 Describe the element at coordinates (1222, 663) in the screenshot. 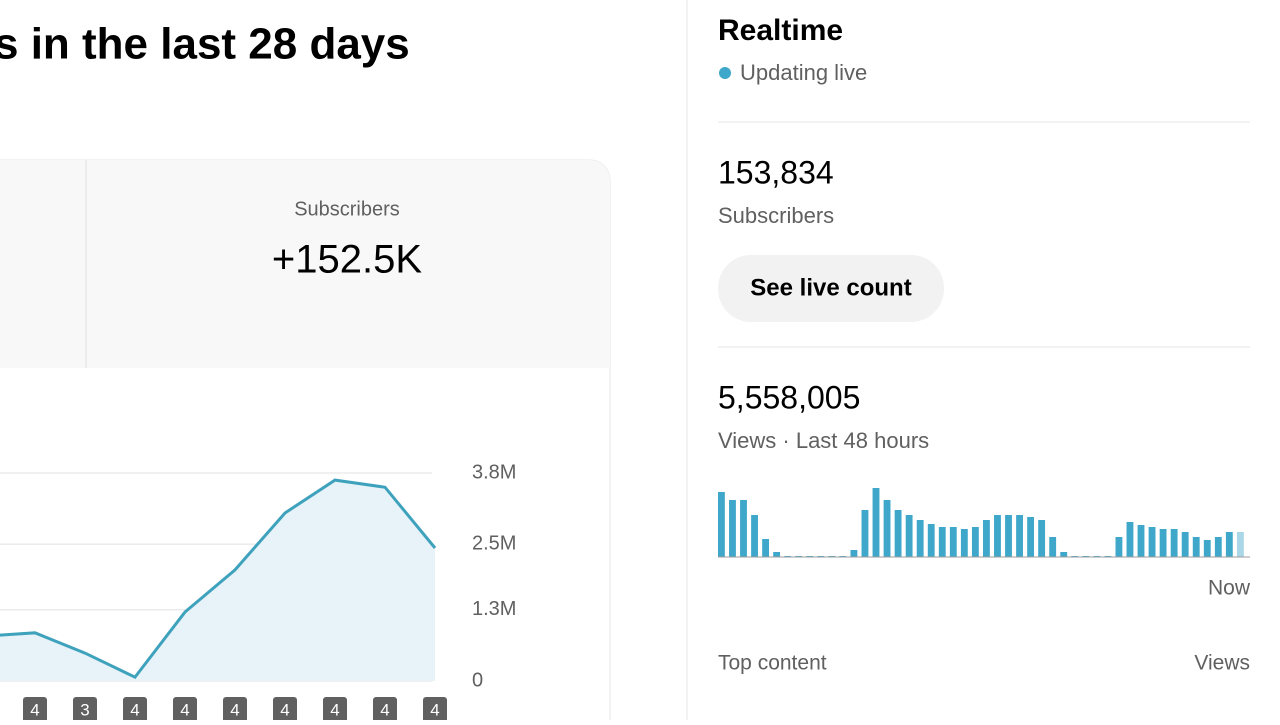

I see `top-content-metric: Views` at that location.